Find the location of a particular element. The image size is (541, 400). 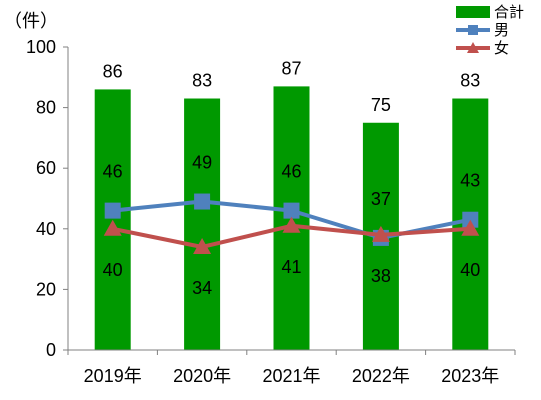

data-label-total: 86 is located at coordinates (113, 71).